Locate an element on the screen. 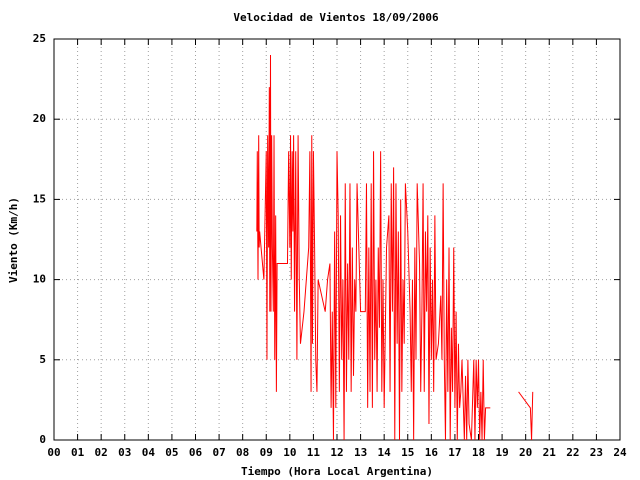 The height and width of the screenshot is (480, 640). x-tick-label: 10 is located at coordinates (289, 452).